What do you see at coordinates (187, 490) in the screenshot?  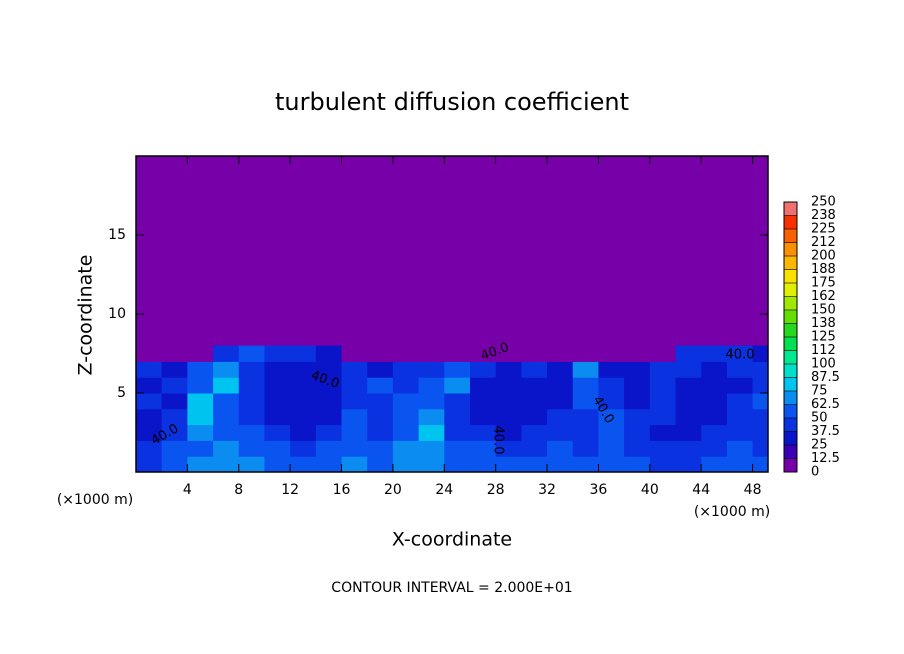 I see `x-tick-label: 4` at bounding box center [187, 490].